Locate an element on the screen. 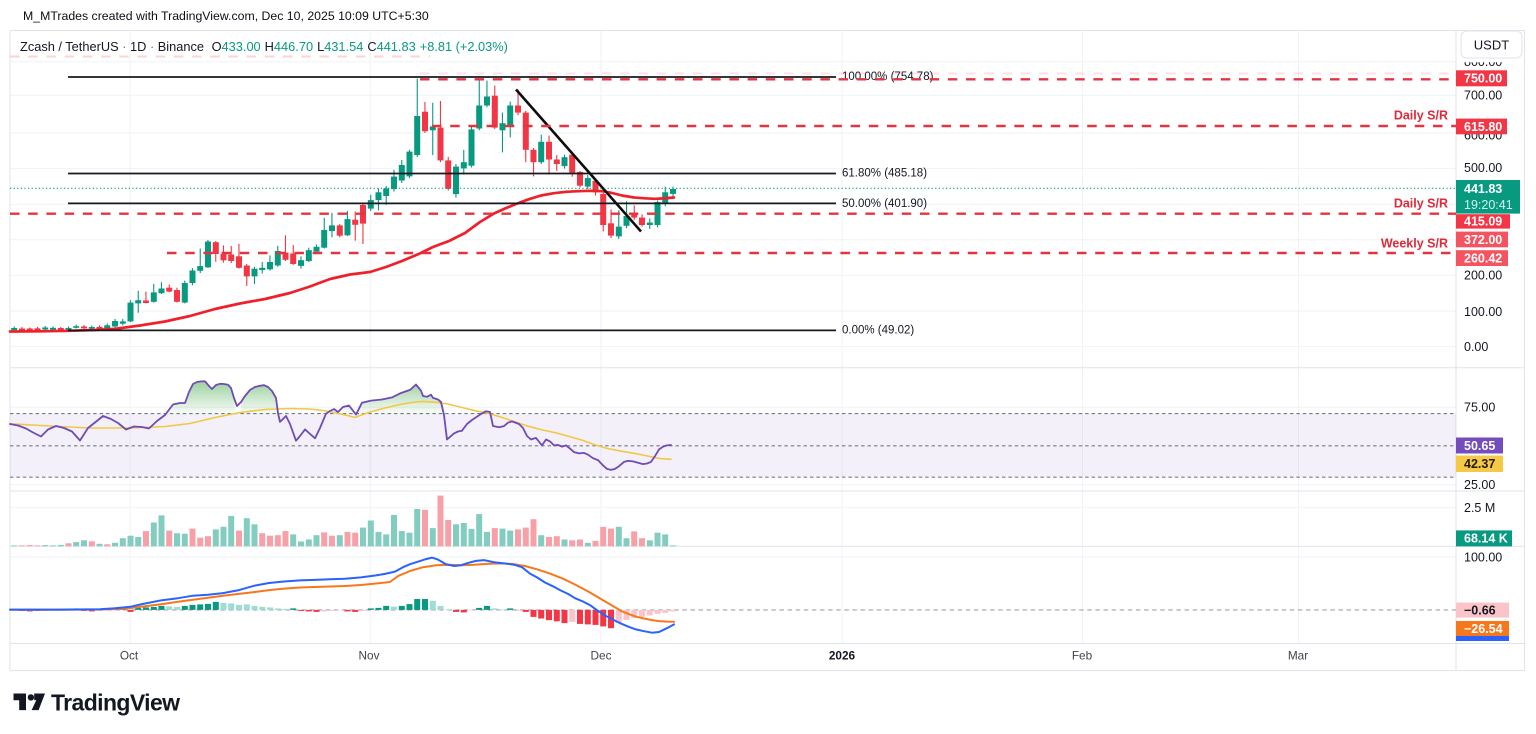  svg-text: 2026 is located at coordinates (842, 655).